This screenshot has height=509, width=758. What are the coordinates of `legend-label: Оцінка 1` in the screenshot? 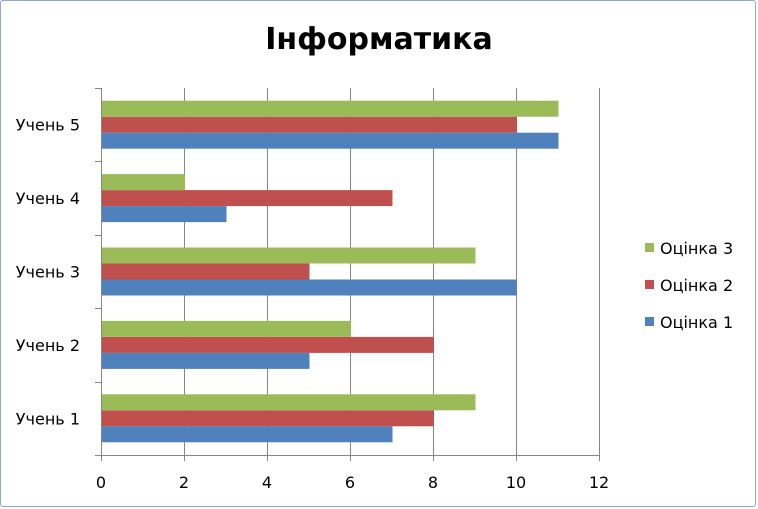 It's located at (696, 322).